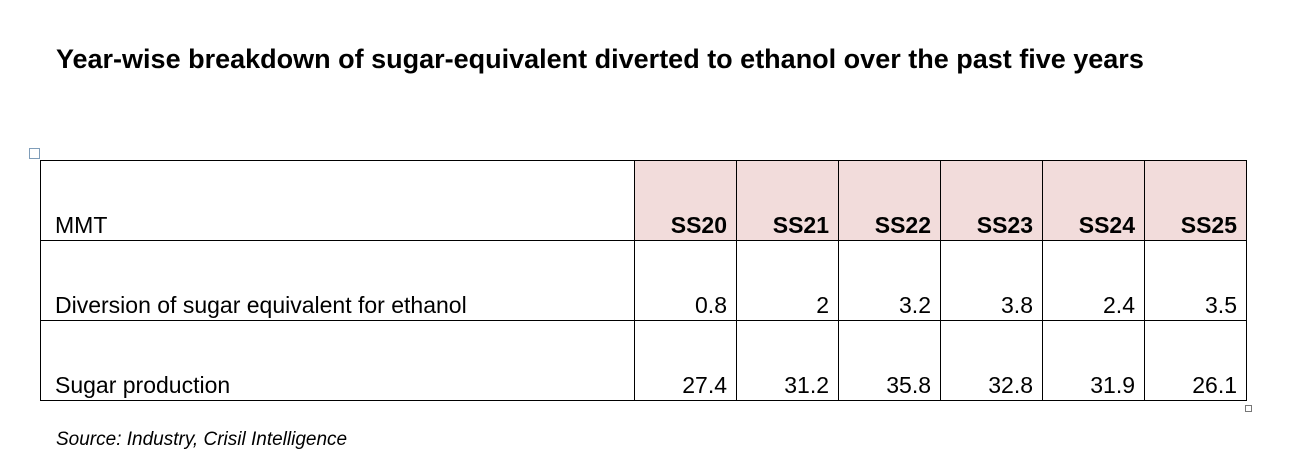  What do you see at coordinates (1248, 408) in the screenshot?
I see `table-resize-handle` at bounding box center [1248, 408].